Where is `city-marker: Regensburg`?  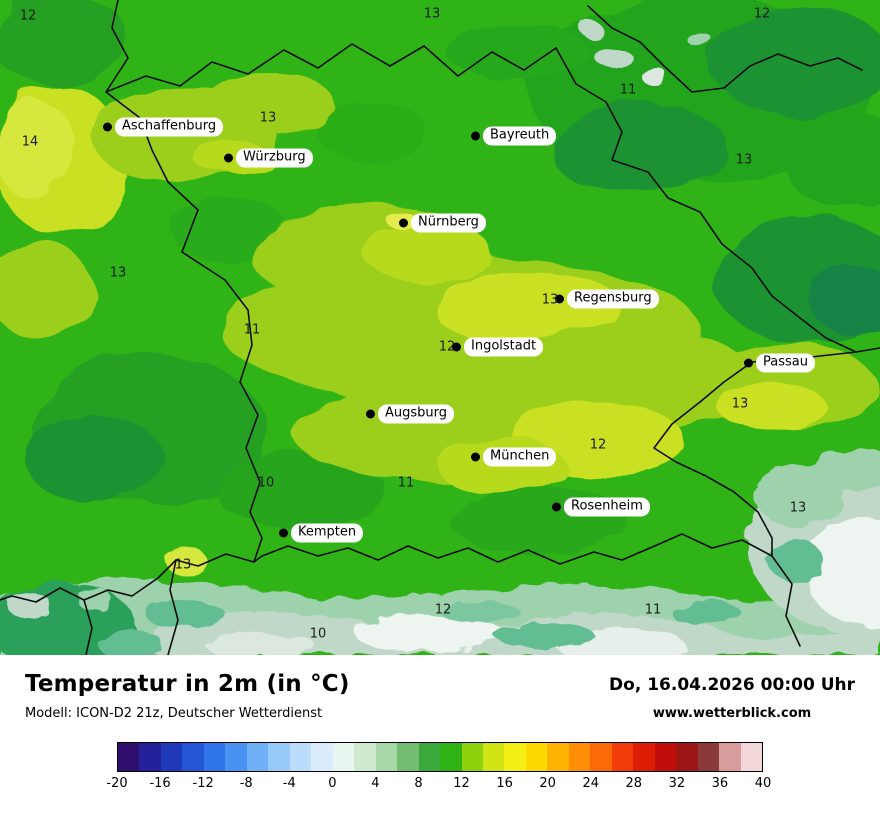
city-marker: Regensburg is located at coordinates (607, 299).